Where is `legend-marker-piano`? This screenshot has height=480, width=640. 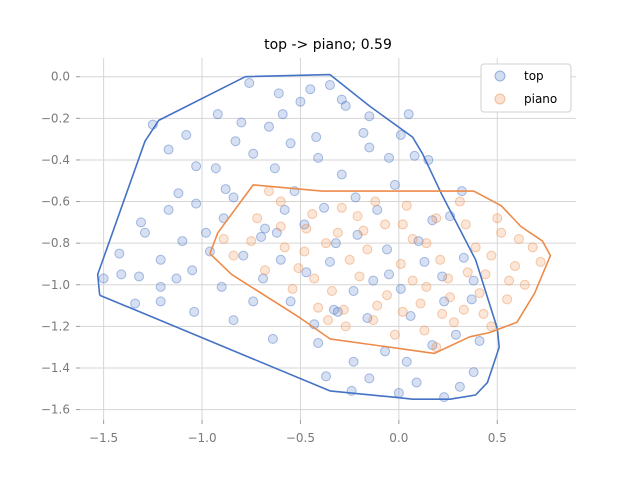 legend-marker-piano is located at coordinates (500, 99).